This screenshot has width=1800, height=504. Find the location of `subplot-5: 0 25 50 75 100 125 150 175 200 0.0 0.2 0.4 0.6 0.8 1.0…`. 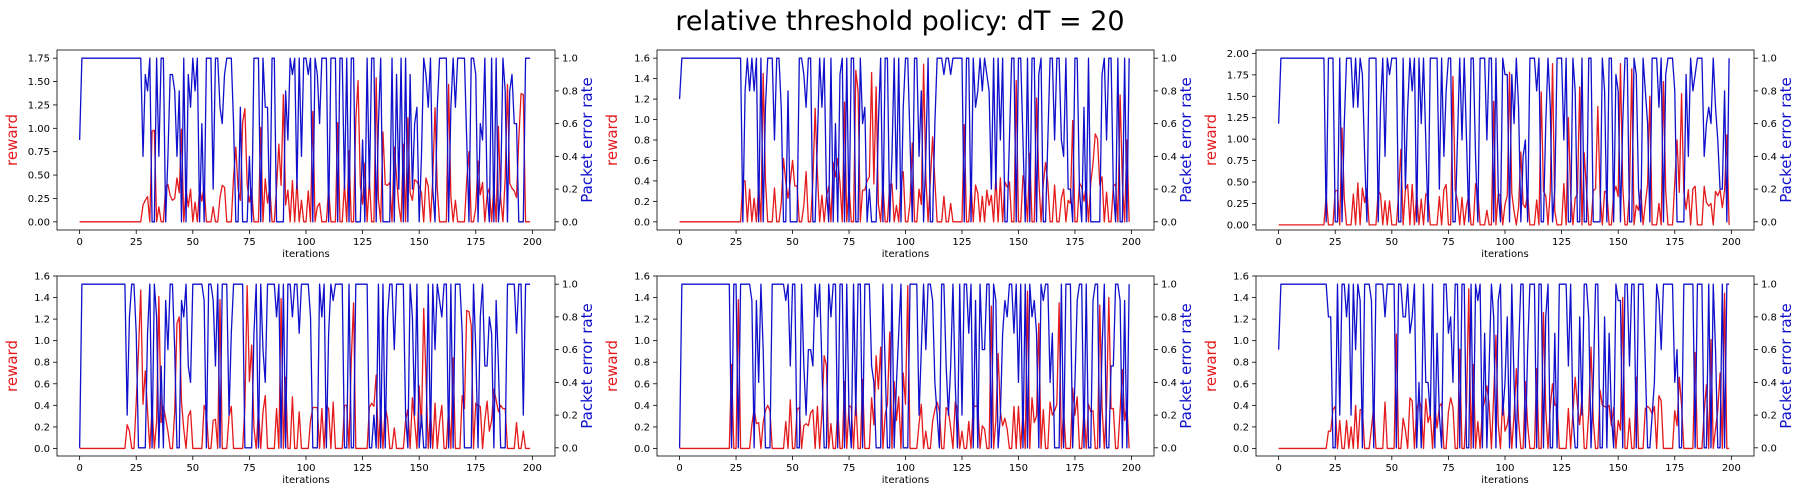

subplot-5: 0 25 50 75 100 125 150 175 200 0.0 0.2 0.4 0.6 0.8 1.0… is located at coordinates (899, 379).